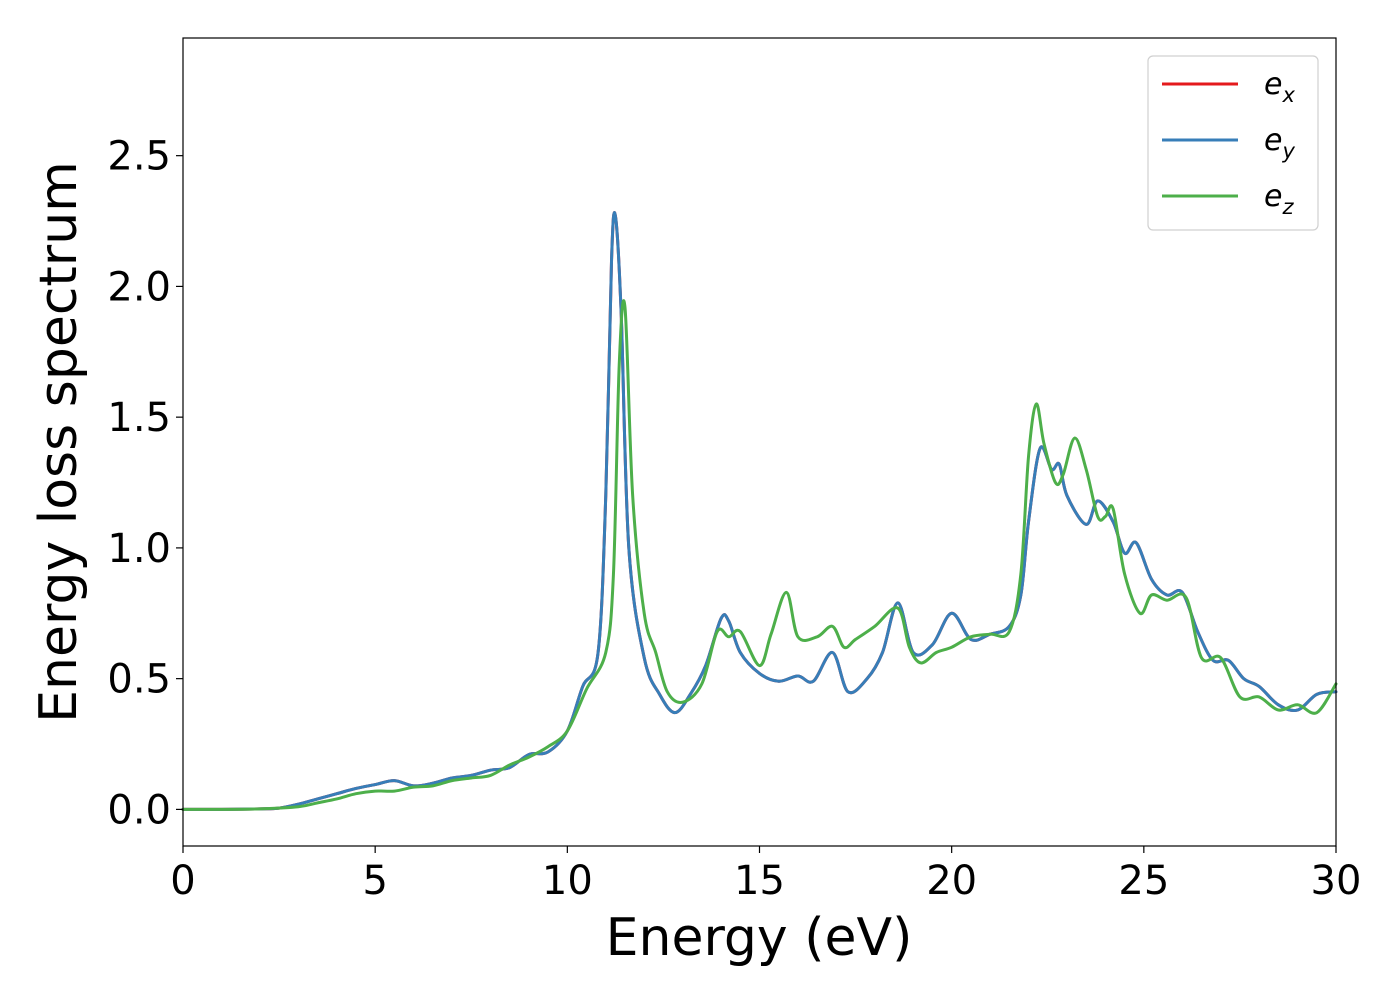 The width and height of the screenshot is (1400, 1000). What do you see at coordinates (139, 810) in the screenshot?
I see `y-tick-label: 0.0` at bounding box center [139, 810].